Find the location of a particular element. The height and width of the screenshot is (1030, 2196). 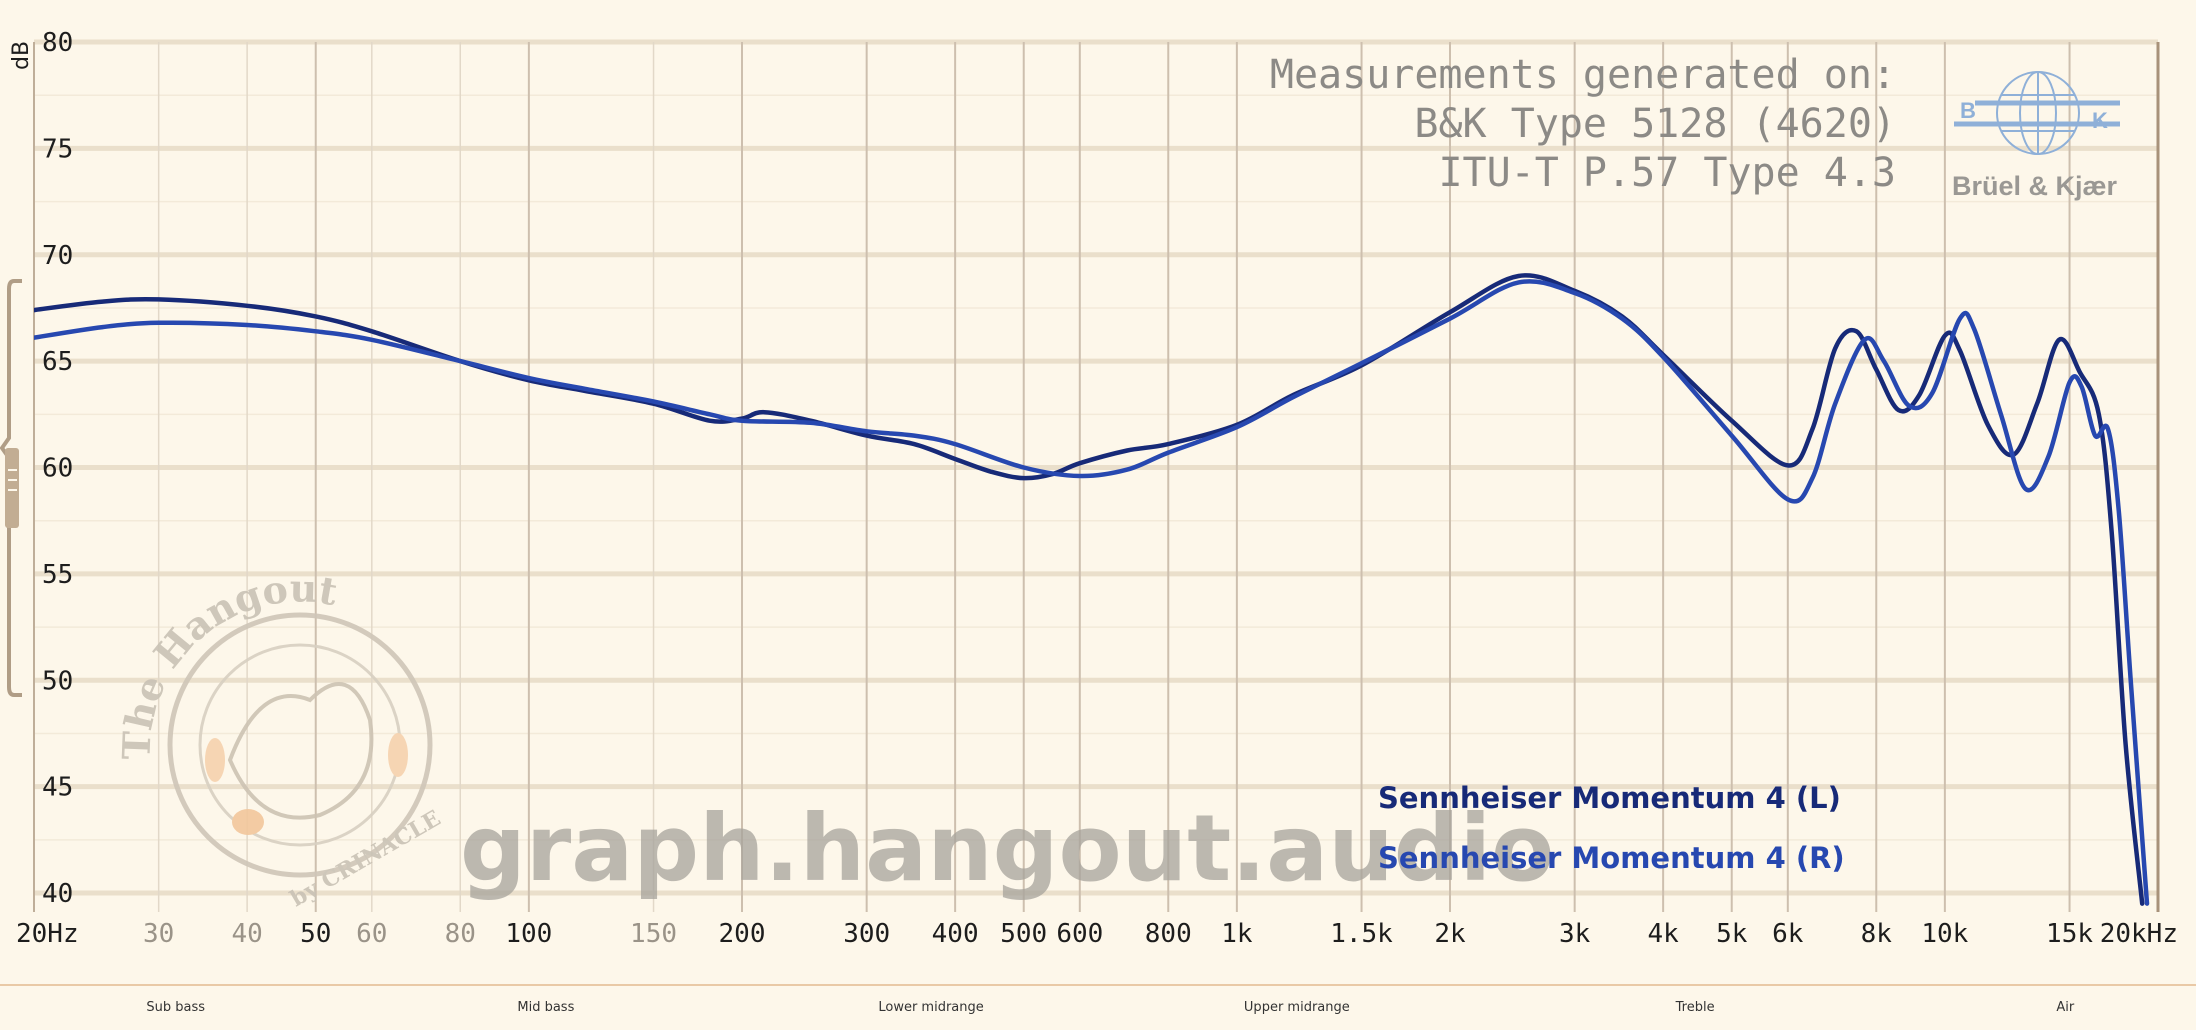

x-tick-label: 60 is located at coordinates (371, 934).